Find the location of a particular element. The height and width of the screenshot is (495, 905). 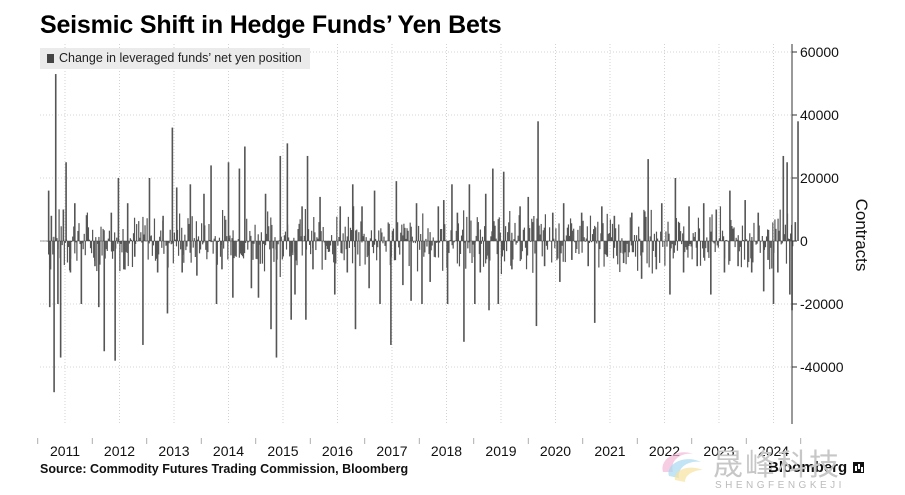

y-tick-label: 20000 is located at coordinates (819, 178).